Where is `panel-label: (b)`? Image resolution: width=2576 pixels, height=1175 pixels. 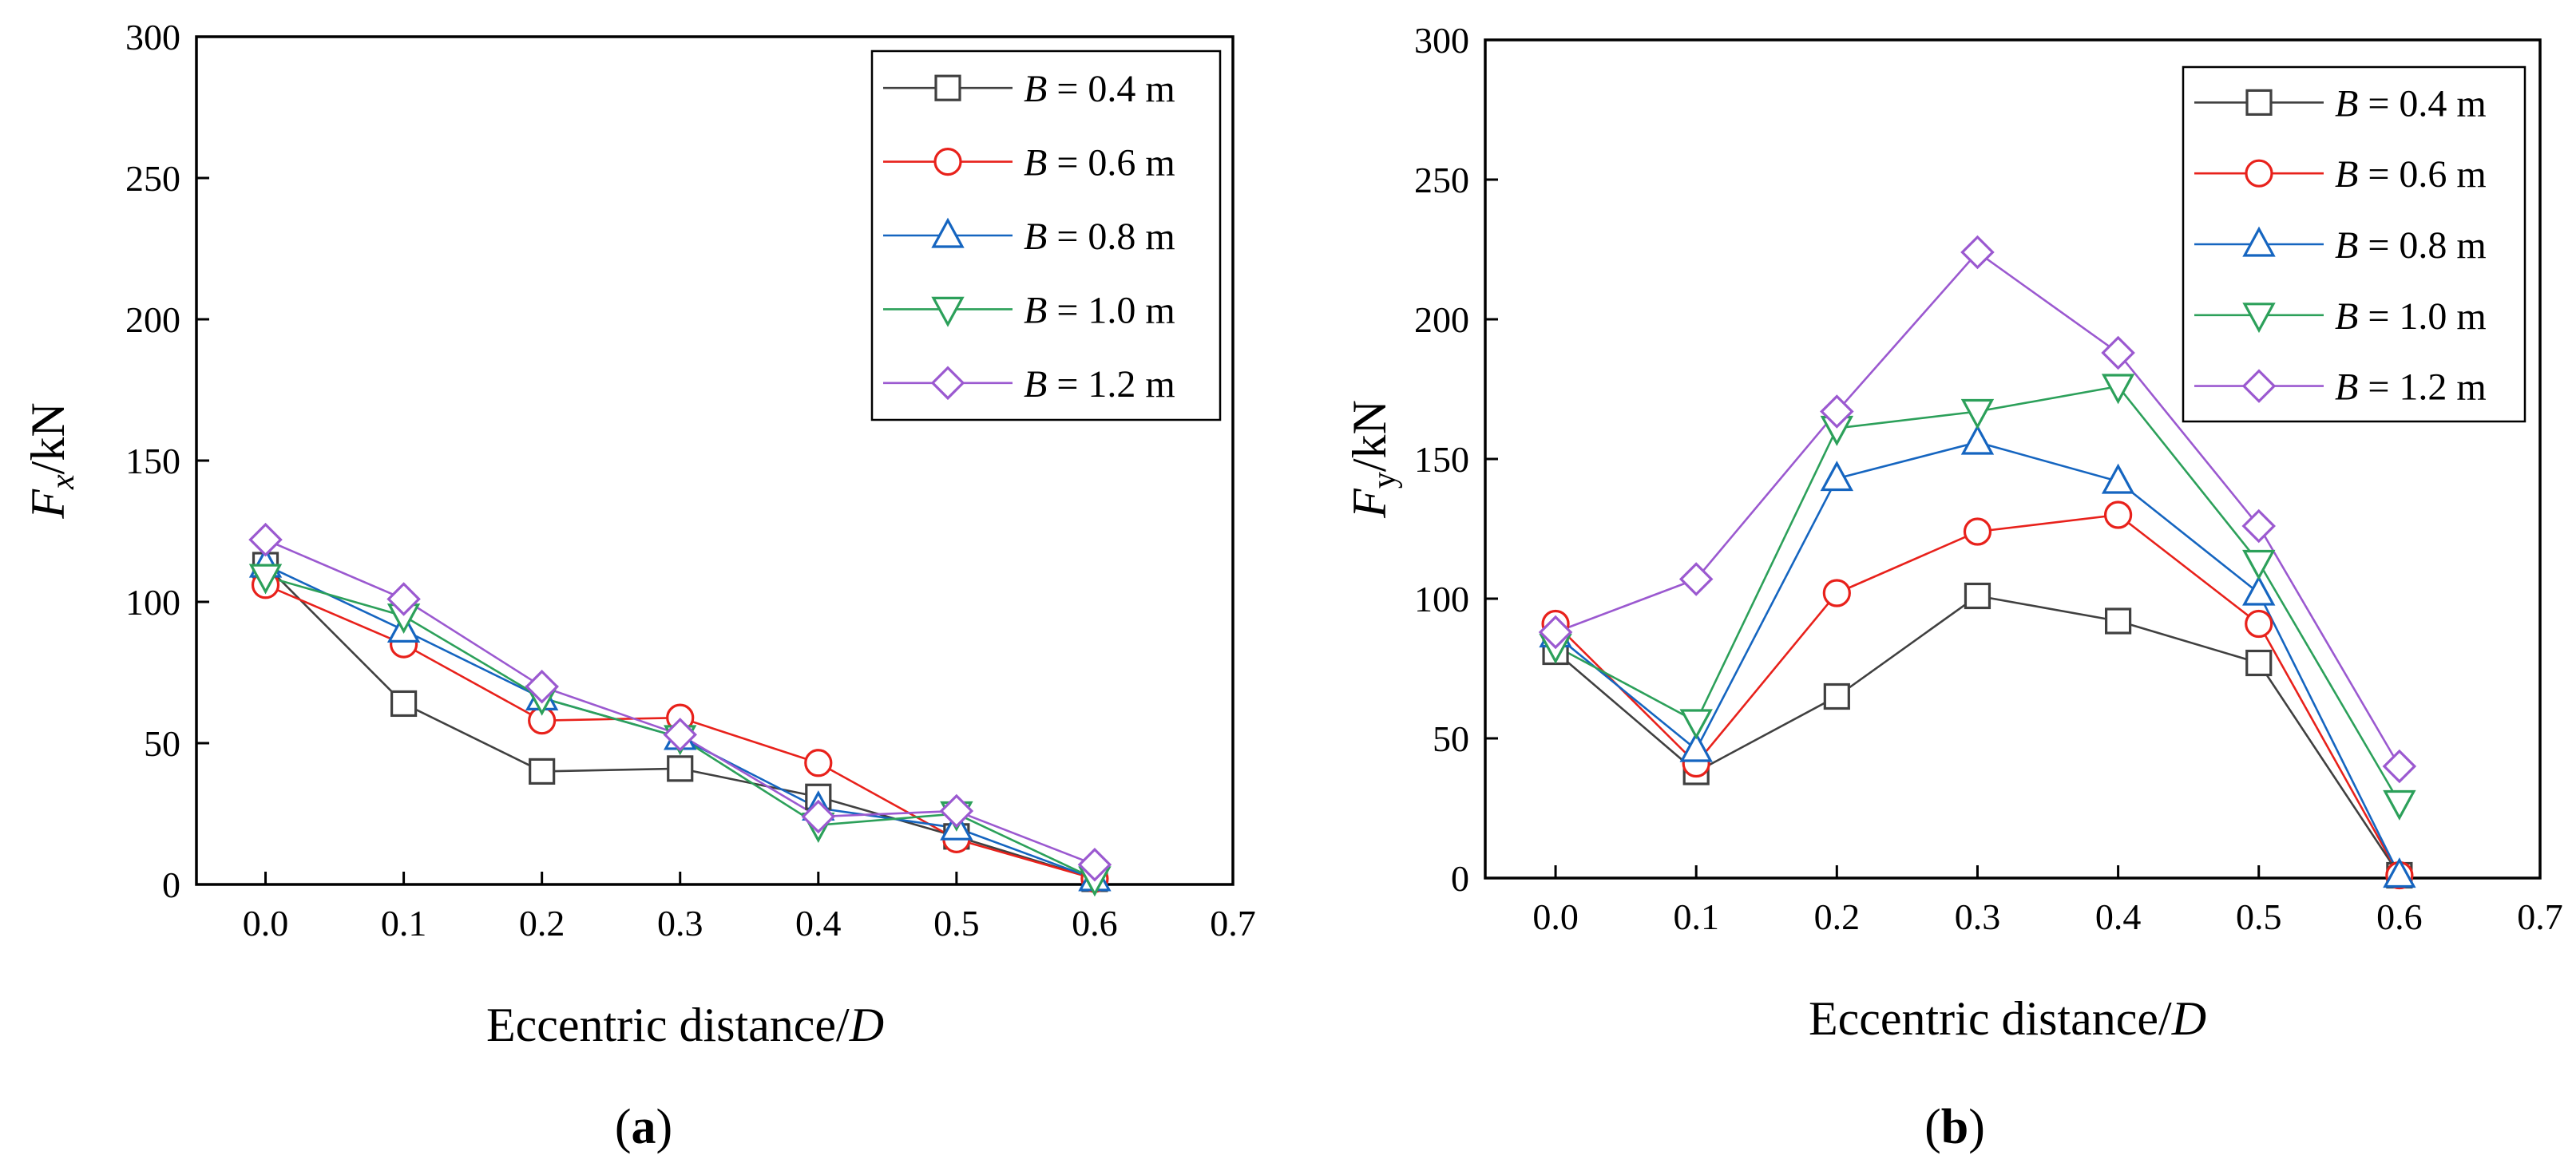
panel-label: (b) is located at coordinates (1954, 1127).